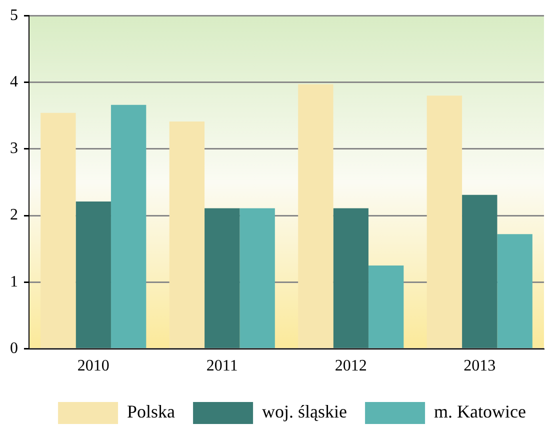 The height and width of the screenshot is (444, 558). I want to click on y-tick-label: 1, so click(14, 281).